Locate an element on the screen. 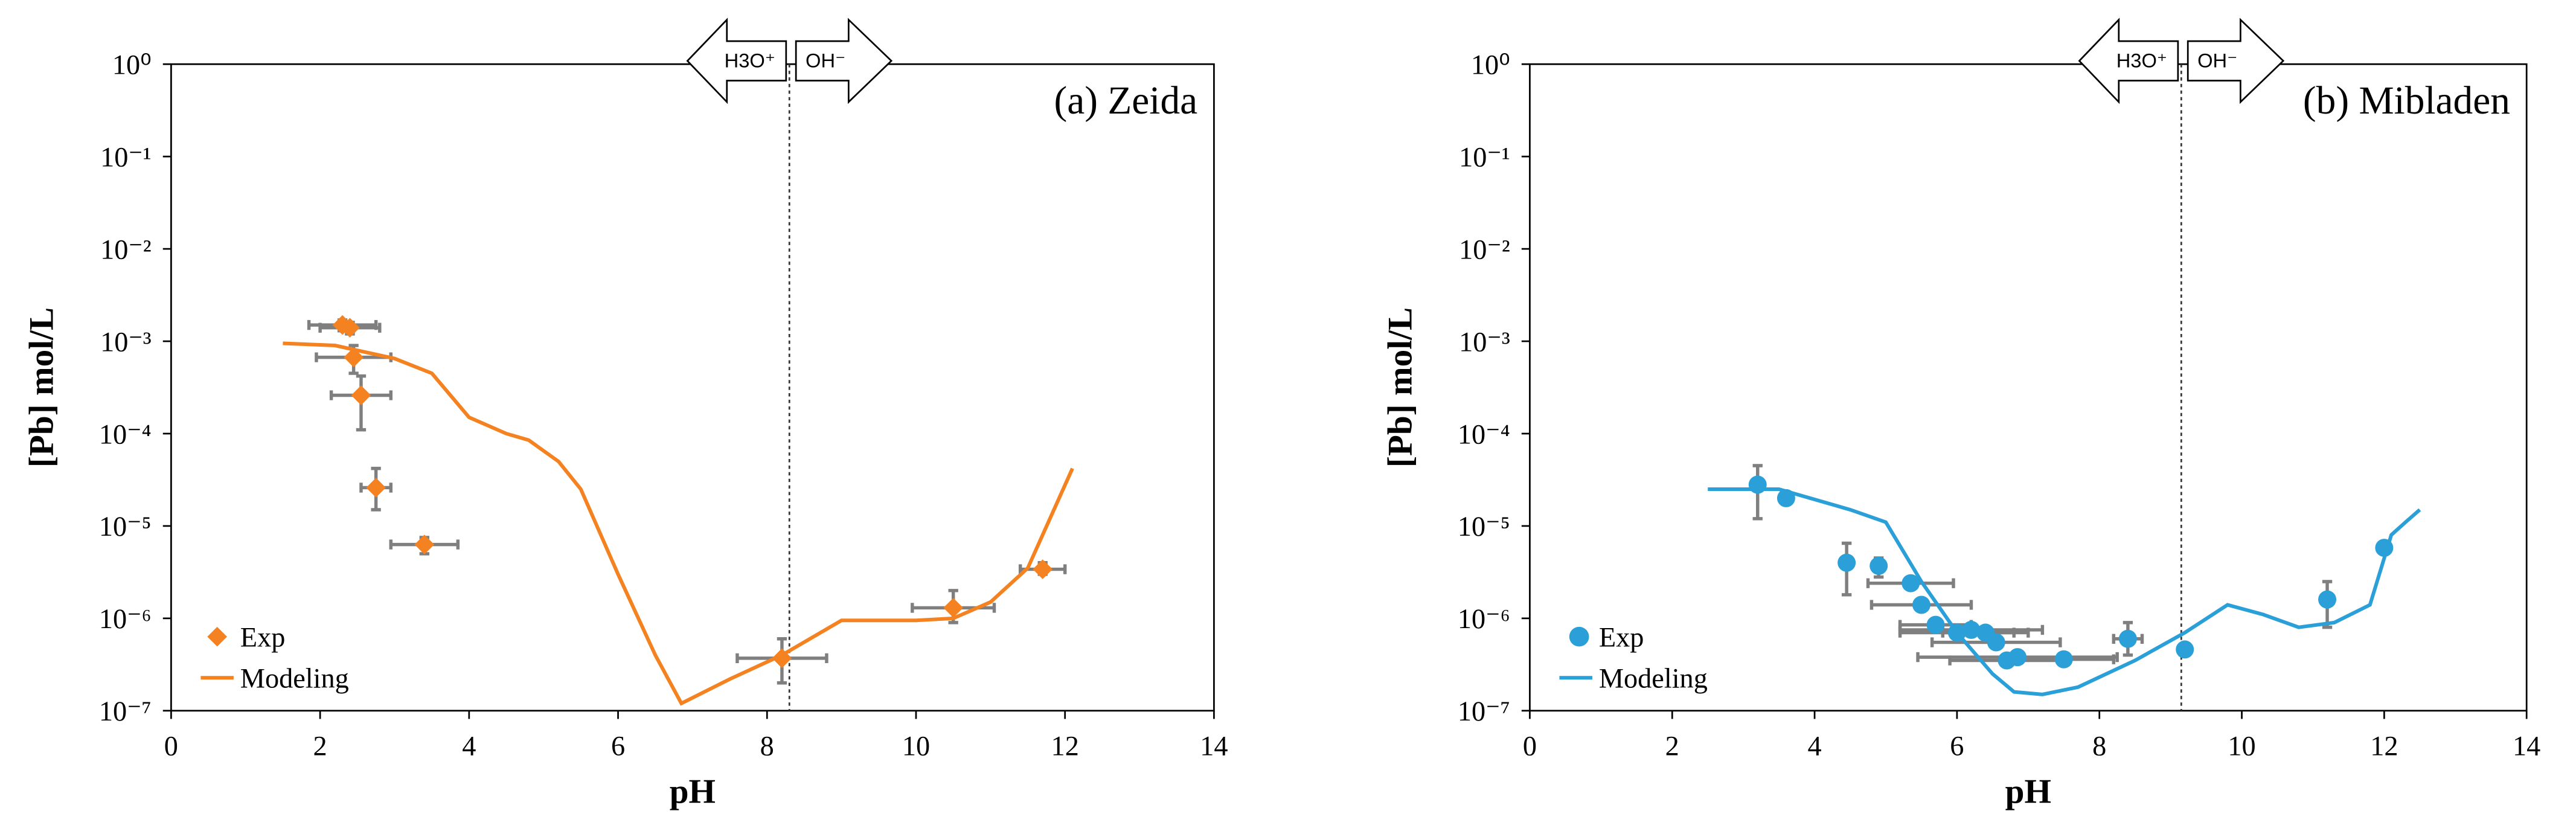  annotation: (b) Mibladen is located at coordinates (2406, 101).